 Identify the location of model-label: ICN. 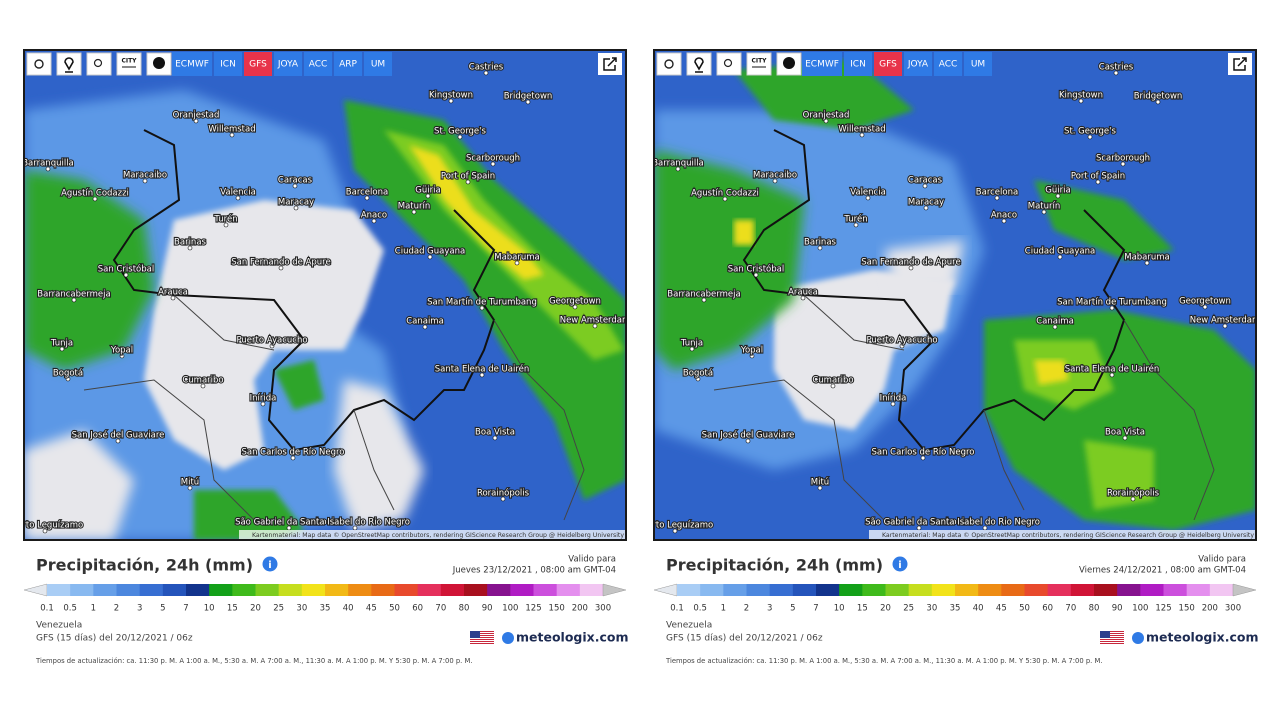
(858, 65).